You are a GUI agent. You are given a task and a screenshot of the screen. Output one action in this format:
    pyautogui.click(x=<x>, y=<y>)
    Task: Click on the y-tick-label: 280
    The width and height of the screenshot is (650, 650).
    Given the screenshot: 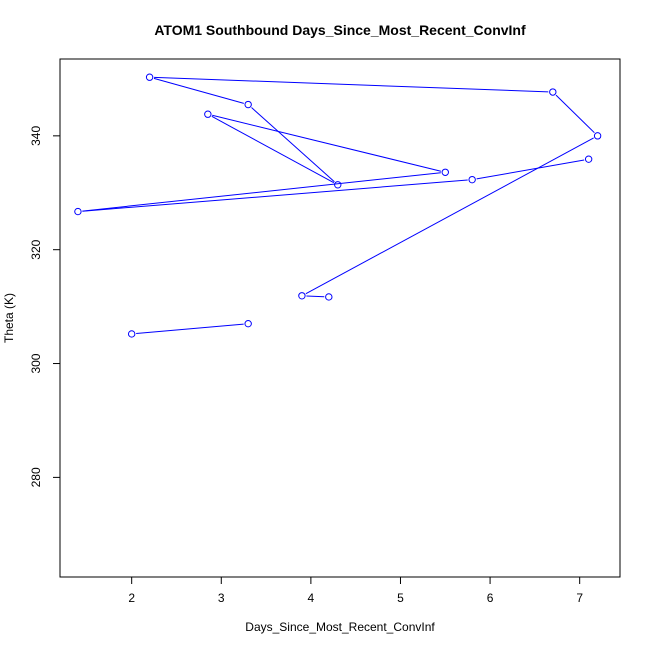 What is the action you would take?
    pyautogui.click(x=36, y=477)
    